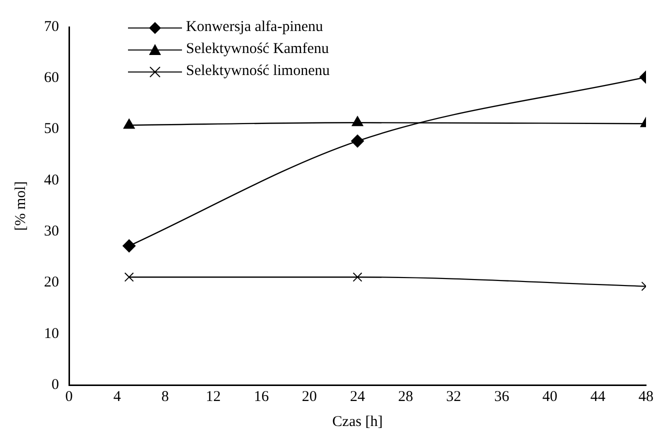 The image size is (668, 443). Describe the element at coordinates (213, 396) in the screenshot. I see `x-tick-label: 12` at that location.